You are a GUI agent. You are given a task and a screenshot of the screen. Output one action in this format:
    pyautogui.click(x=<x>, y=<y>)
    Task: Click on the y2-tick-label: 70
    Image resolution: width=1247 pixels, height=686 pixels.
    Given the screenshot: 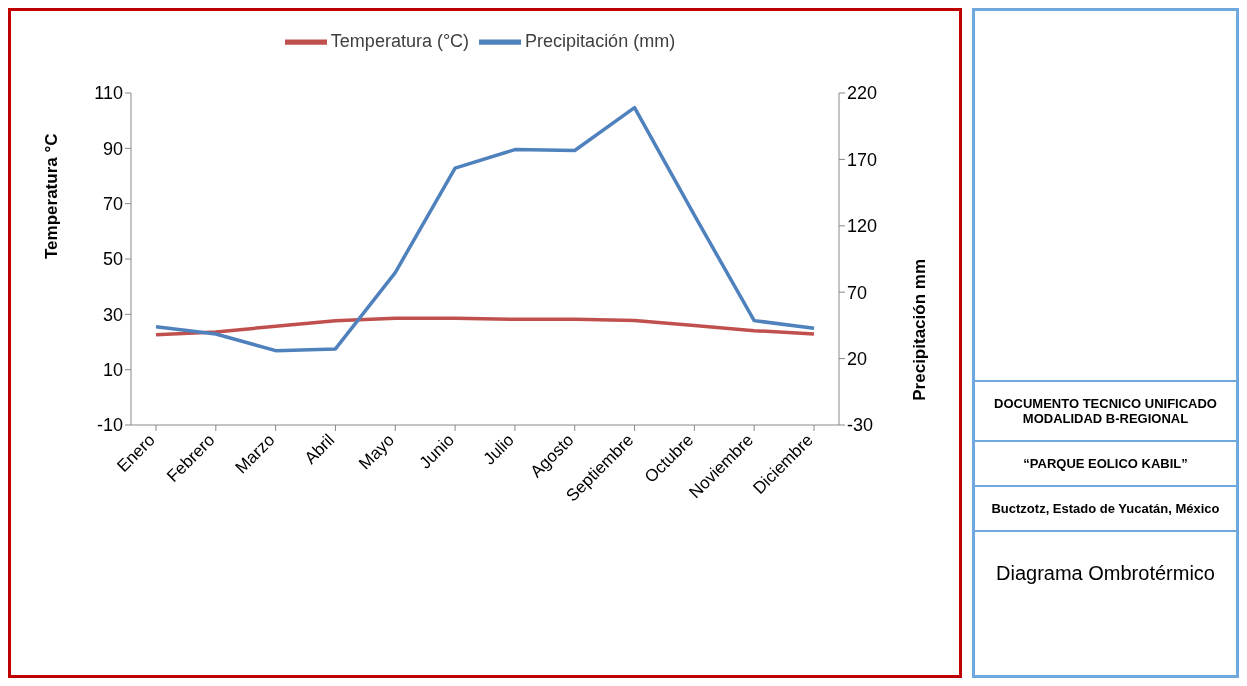 What is the action you would take?
    pyautogui.click(x=857, y=292)
    